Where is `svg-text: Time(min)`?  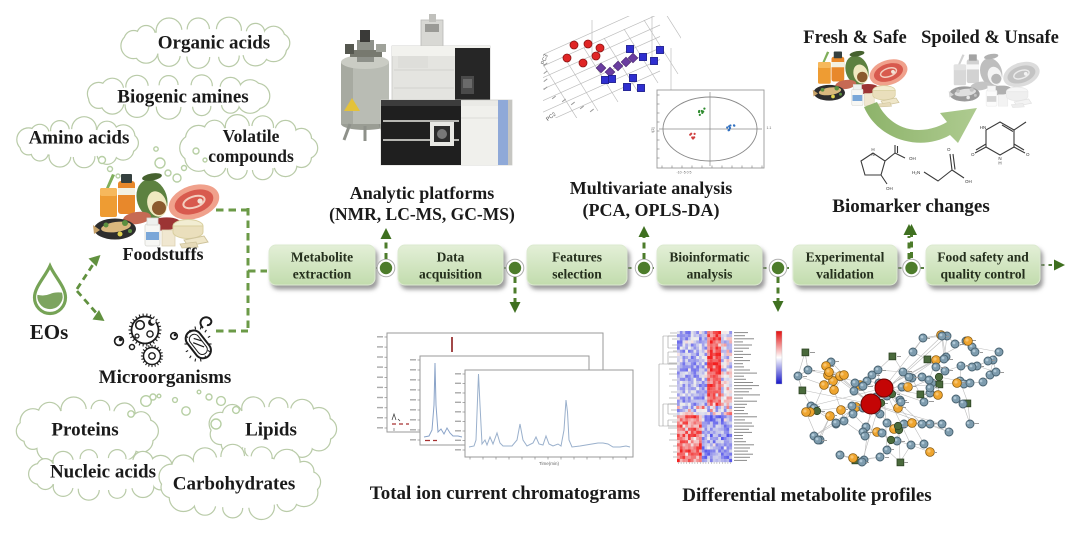
svg-text: Time(min) is located at coordinates (549, 463).